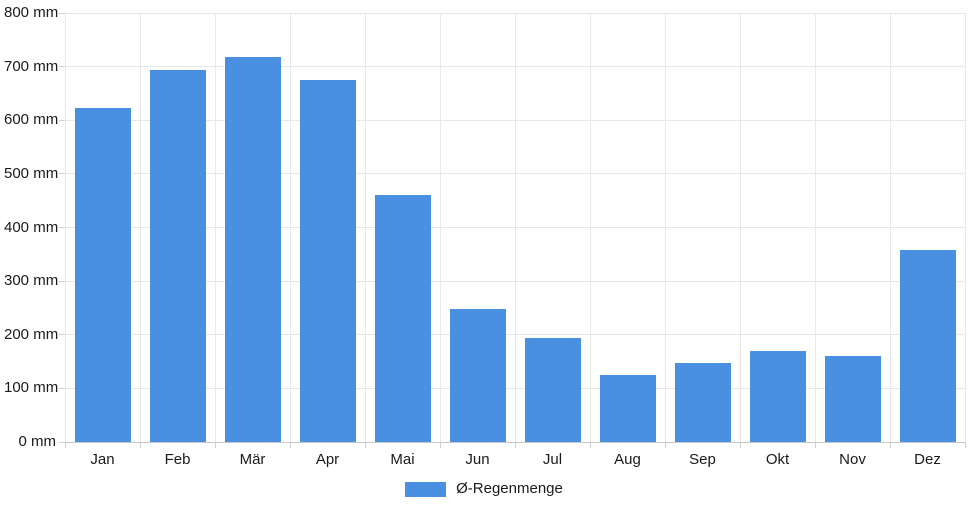  What do you see at coordinates (402, 459) in the screenshot?
I see `x-category-label: Mai` at bounding box center [402, 459].